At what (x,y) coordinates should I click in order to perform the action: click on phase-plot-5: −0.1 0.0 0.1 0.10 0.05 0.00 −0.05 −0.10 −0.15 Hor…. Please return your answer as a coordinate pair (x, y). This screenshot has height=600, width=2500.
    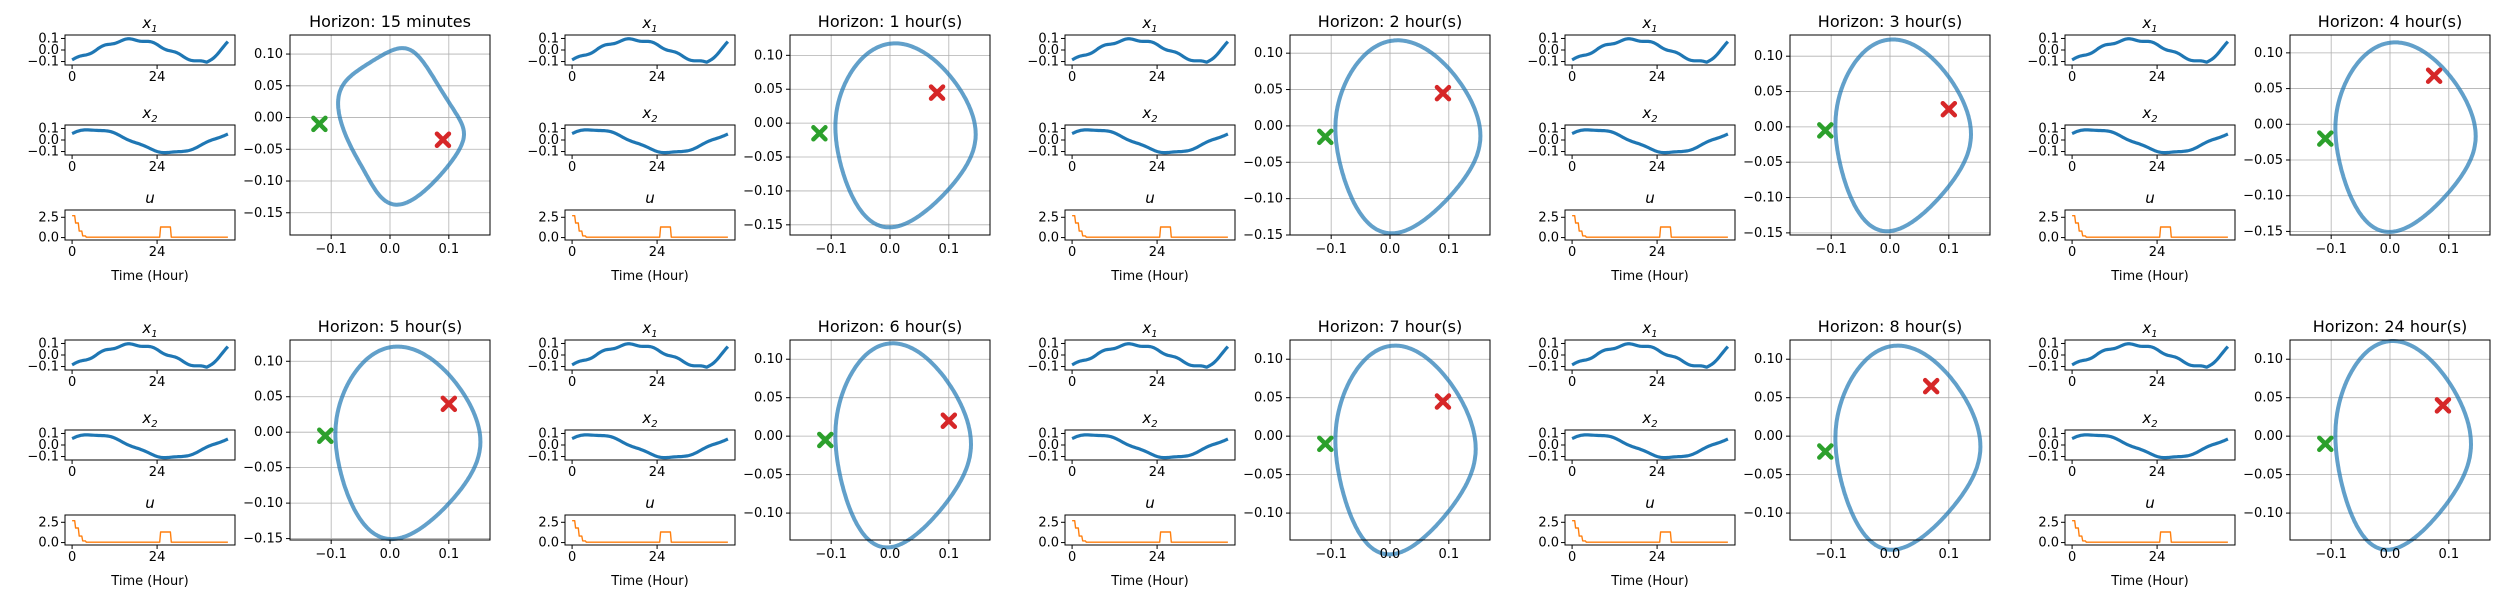
    Looking at the image, I should click on (2367, 134).